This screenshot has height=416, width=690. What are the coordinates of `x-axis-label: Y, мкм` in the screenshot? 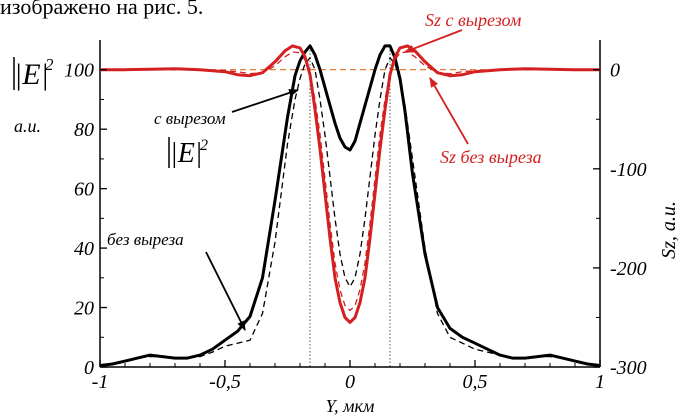 It's located at (350, 406).